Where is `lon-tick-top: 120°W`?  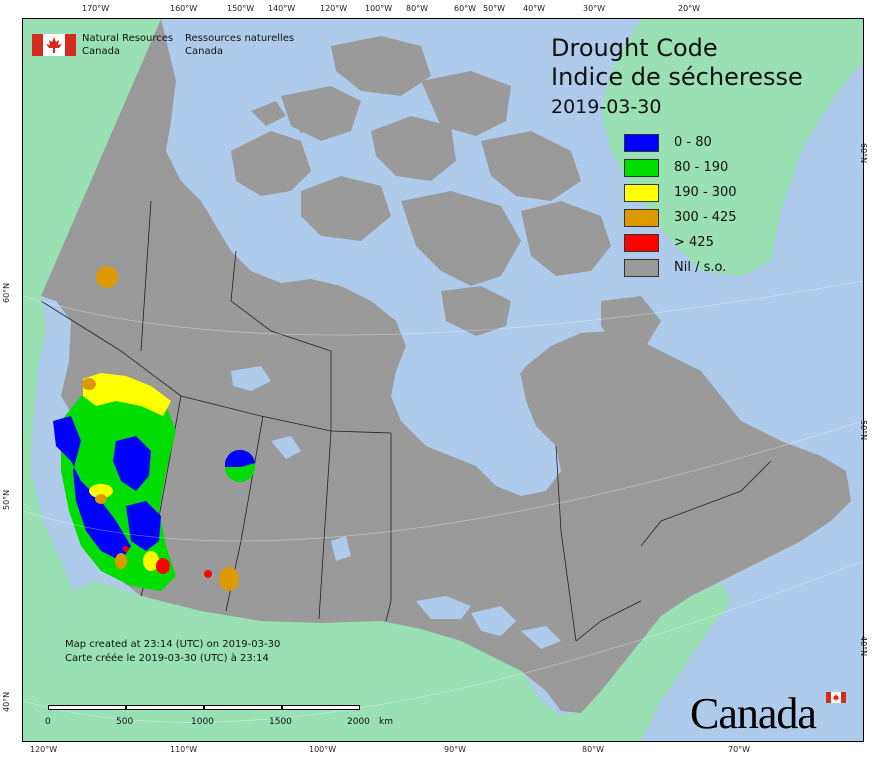 lon-tick-top: 120°W is located at coordinates (334, 8).